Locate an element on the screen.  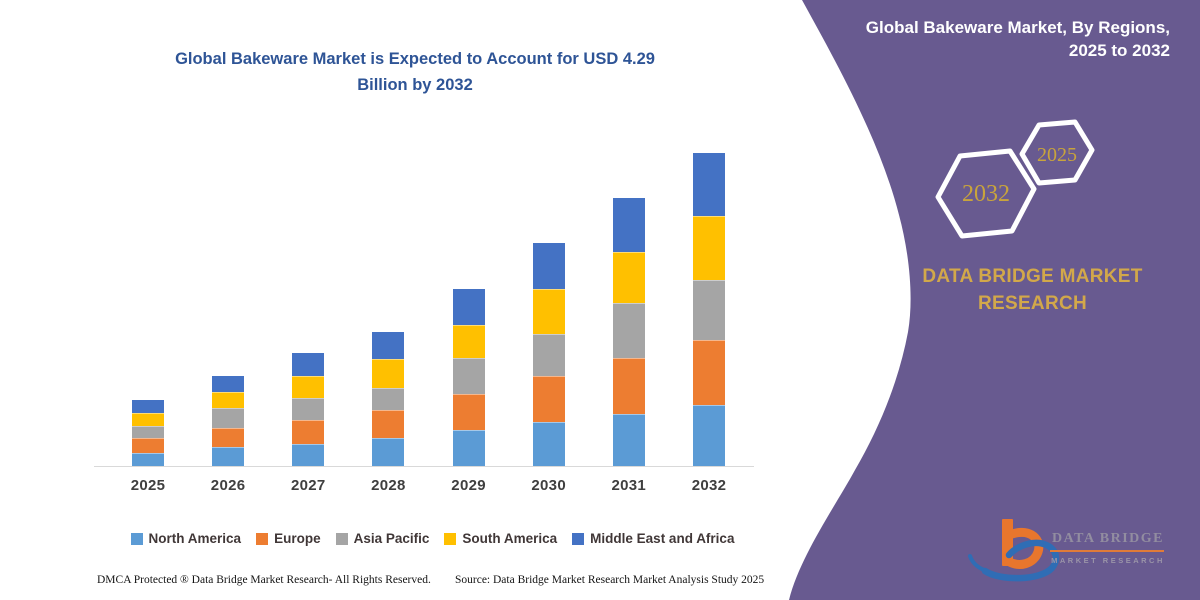
bar-segment-asia-pacific-2028 is located at coordinates (388, 399).